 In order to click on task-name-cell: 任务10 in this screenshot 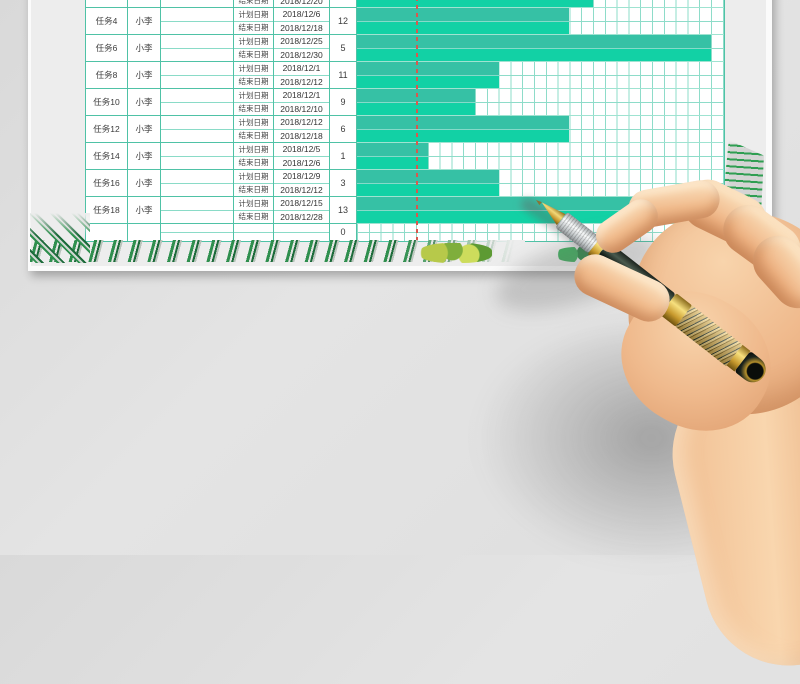, I will do `click(107, 102)`.